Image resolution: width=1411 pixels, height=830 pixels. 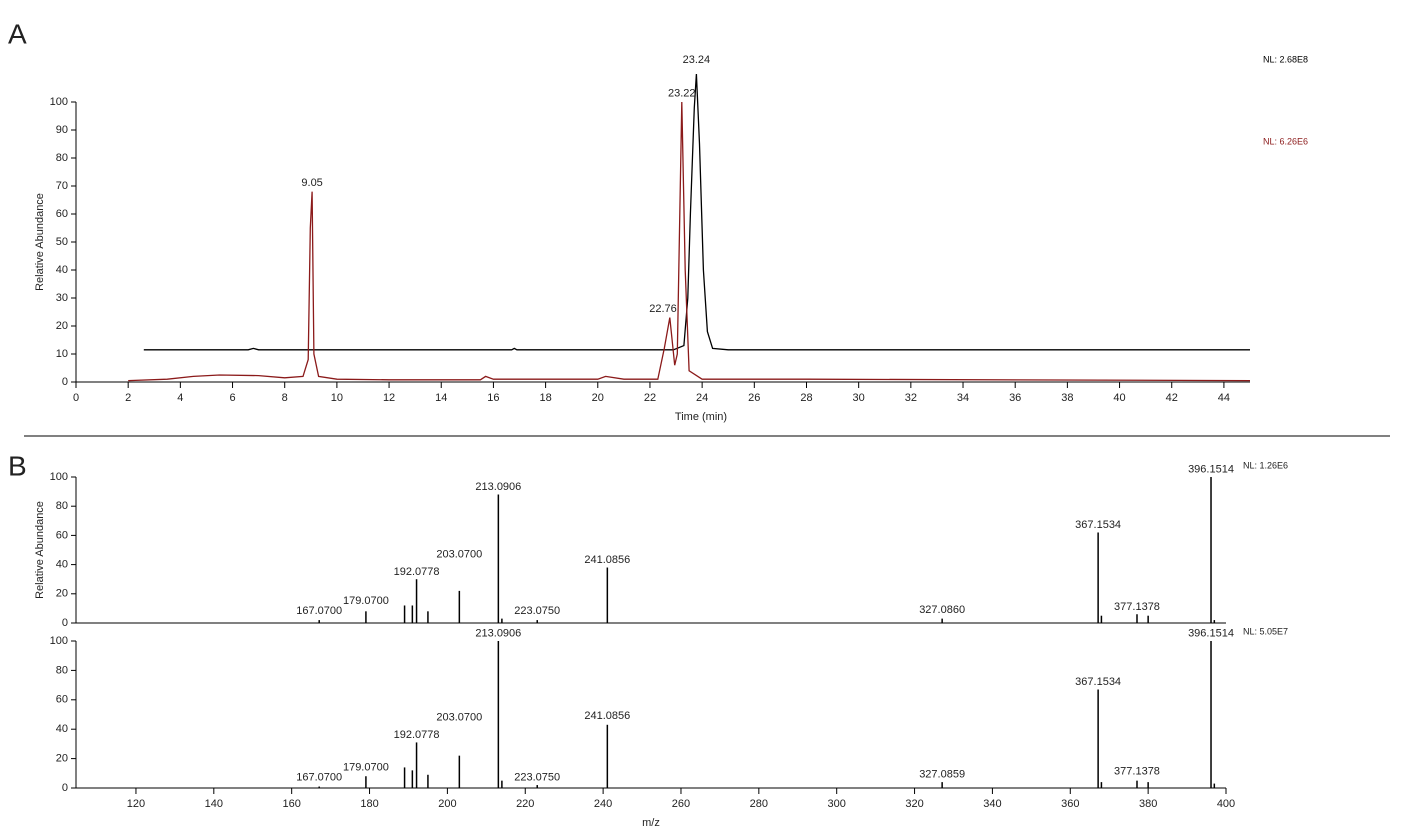 I want to click on x-tick-label: 300, so click(x=837, y=804).